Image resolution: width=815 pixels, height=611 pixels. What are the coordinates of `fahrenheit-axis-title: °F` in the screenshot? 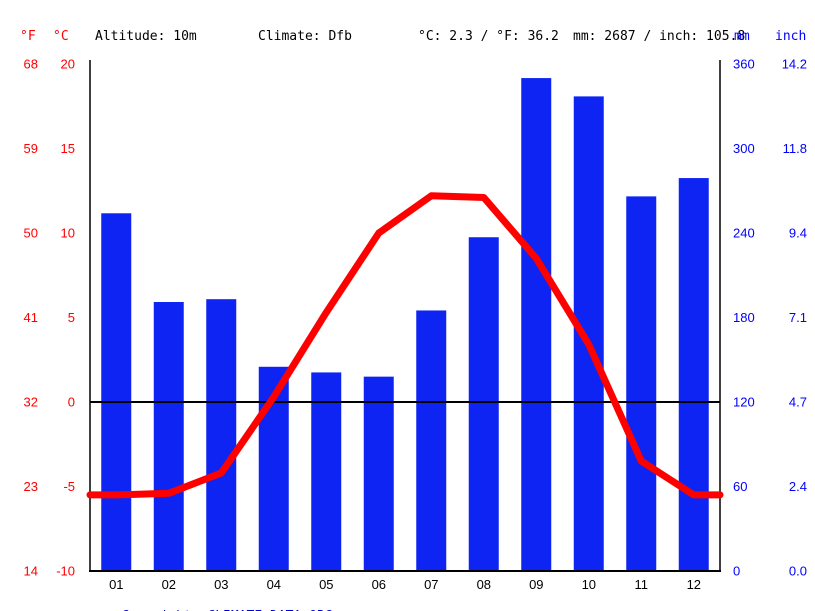 It's located at (28, 36).